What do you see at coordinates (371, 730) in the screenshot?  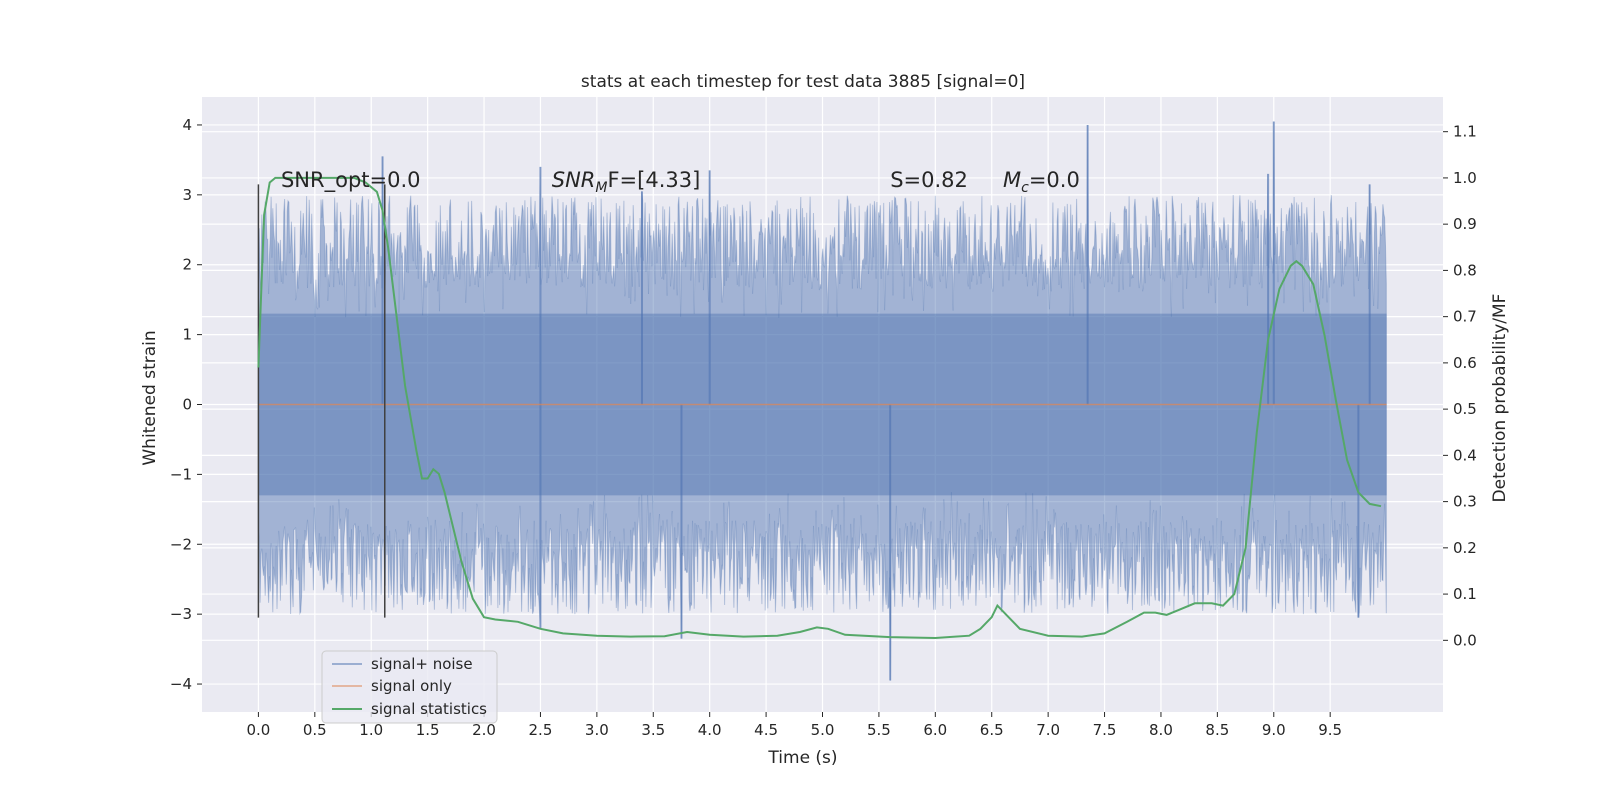 I see `x-tick-label: 1.0` at bounding box center [371, 730].